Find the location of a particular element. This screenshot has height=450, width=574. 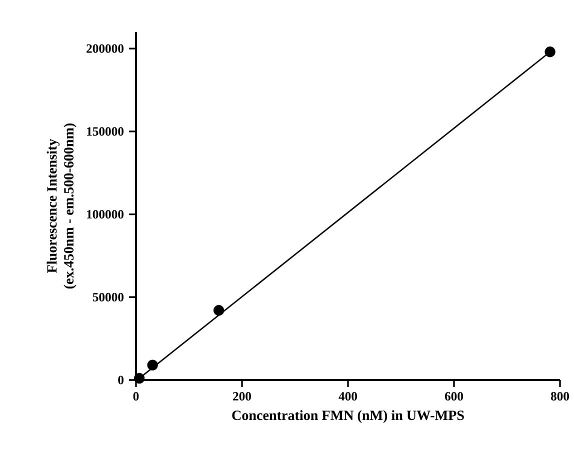

y-axis-title: Fluorescence Intensity (ex.450nm - em.500-600nm) is located at coordinates (61, 206).